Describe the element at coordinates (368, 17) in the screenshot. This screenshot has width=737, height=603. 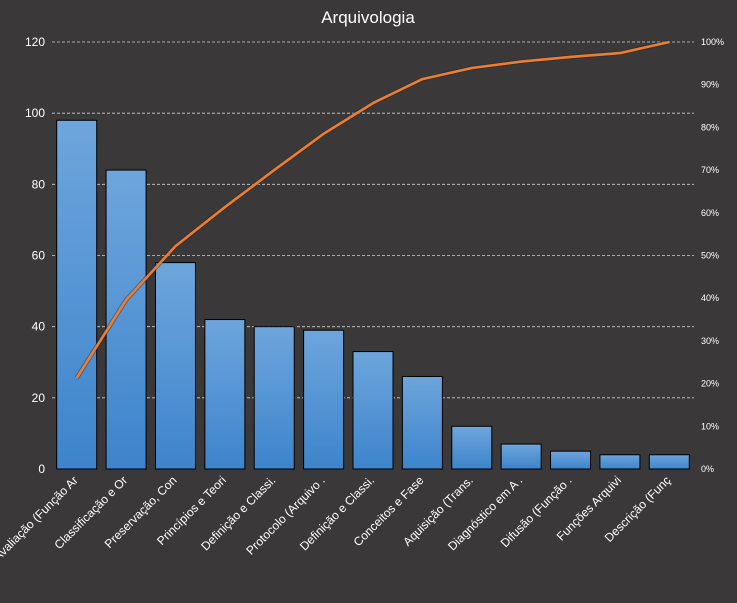
I see `chart-title: Arquivologia` at that location.